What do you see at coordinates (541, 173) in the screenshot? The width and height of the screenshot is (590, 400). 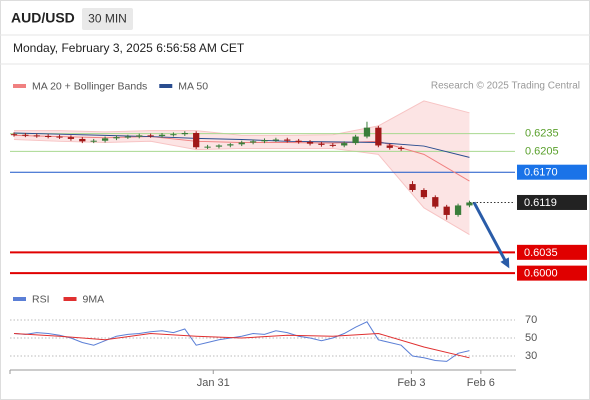 I see `level-label: 0.6170` at bounding box center [541, 173].